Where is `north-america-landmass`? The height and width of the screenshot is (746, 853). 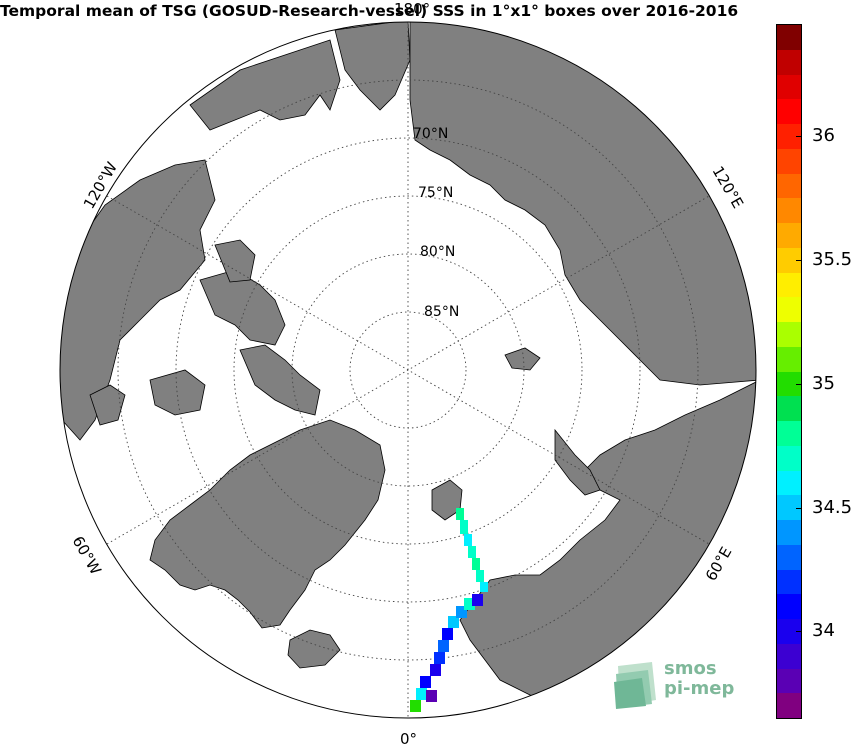
north-america-landmass is located at coordinates (138, 300).